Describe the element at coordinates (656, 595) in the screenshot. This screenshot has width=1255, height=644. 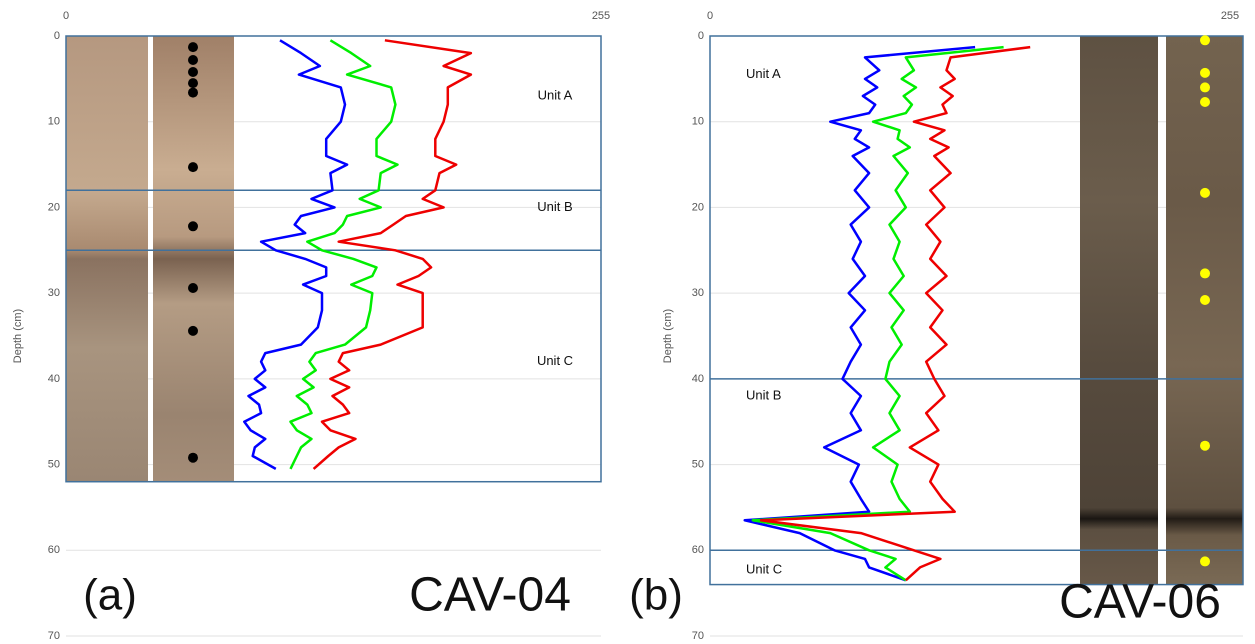
I see `panel-label: (b)` at that location.